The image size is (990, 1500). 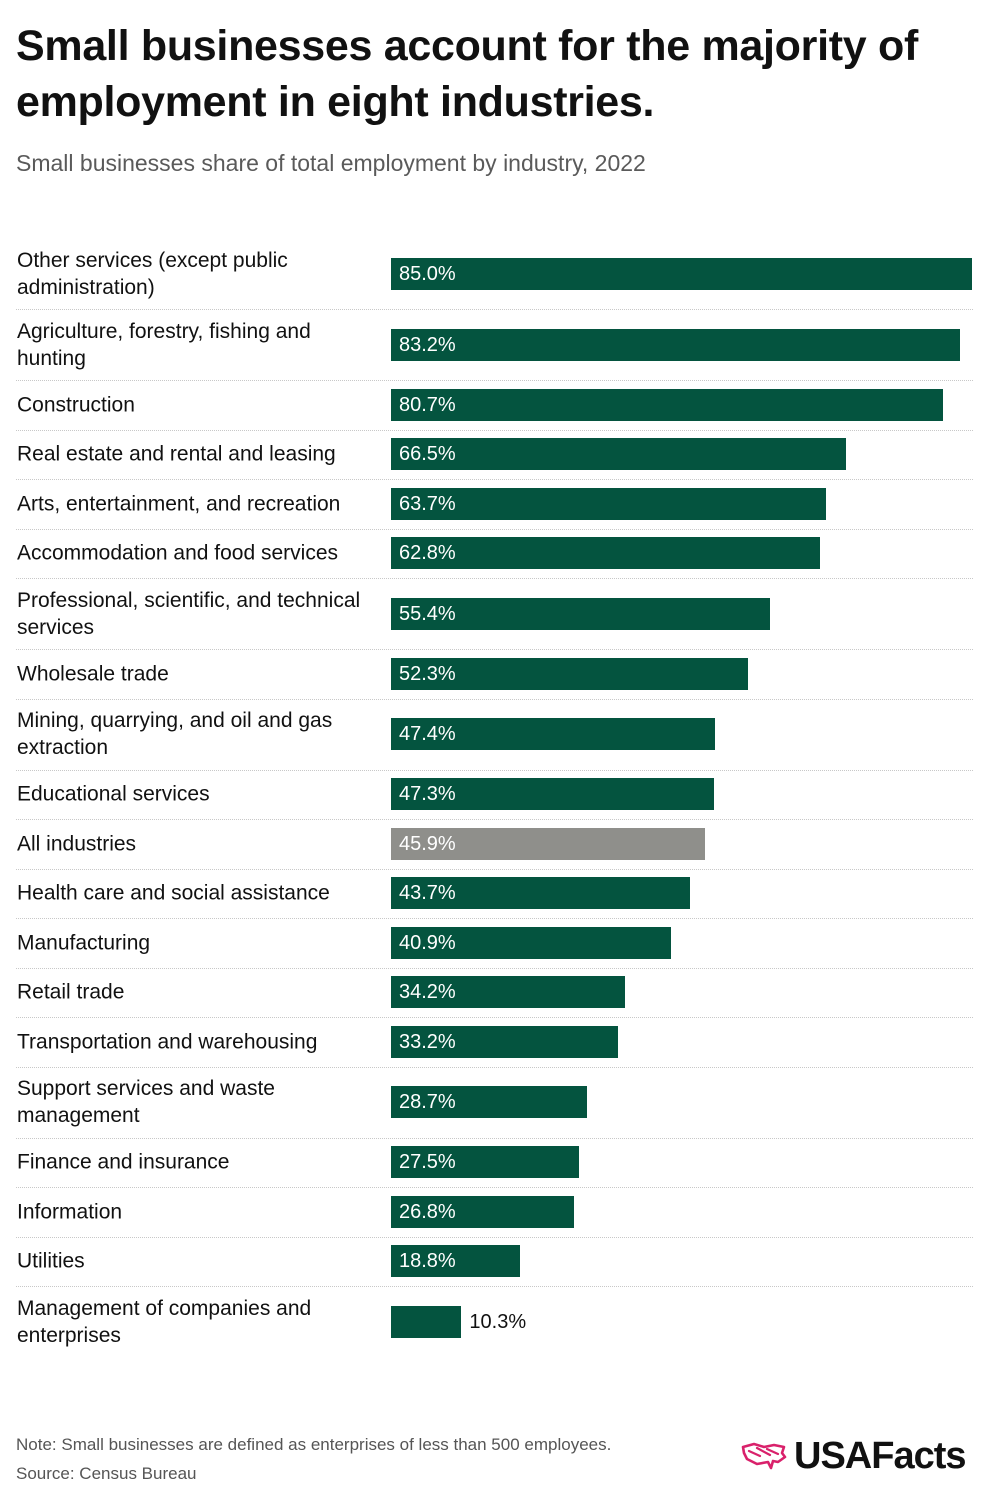 I want to click on usa-map-icon, so click(x=764, y=1456).